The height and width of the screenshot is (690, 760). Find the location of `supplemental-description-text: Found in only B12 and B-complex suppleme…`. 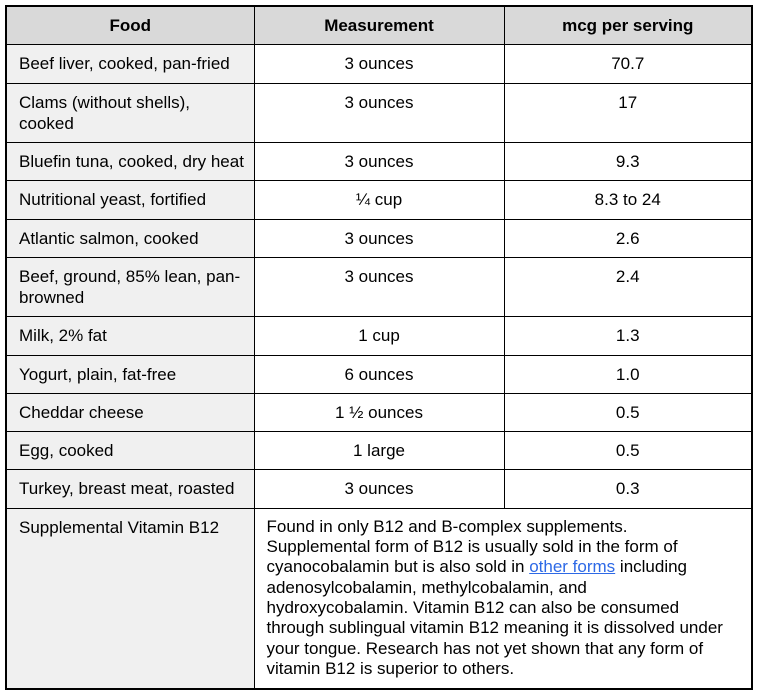

supplemental-description-text: Found in only B12 and B-complex suppleme… is located at coordinates (472, 546).